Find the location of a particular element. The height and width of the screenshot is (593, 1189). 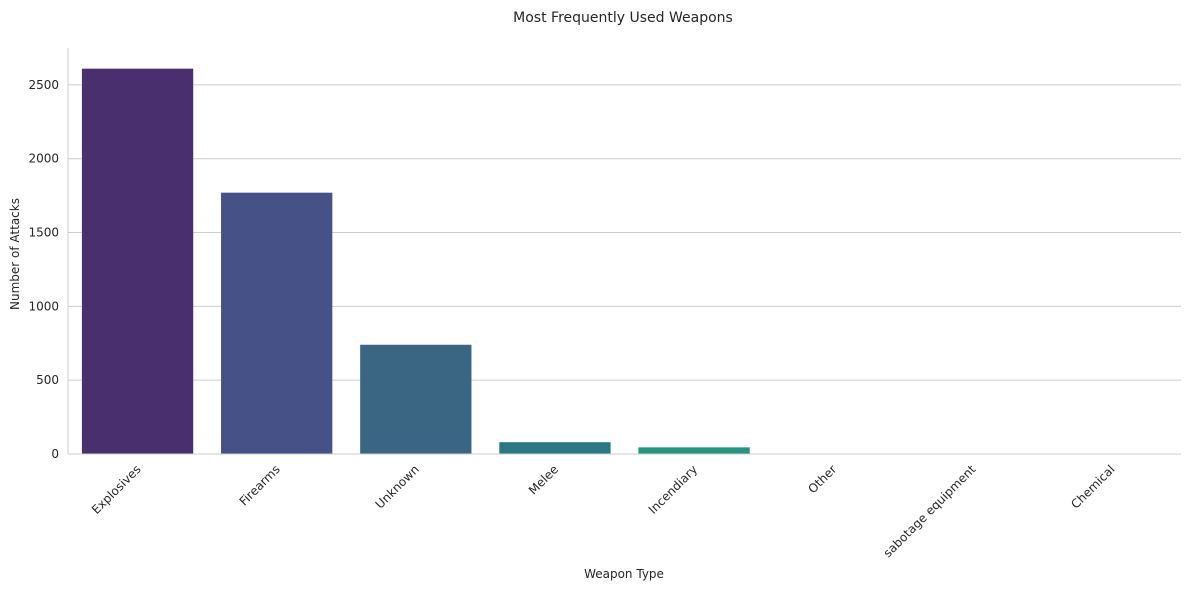

y-tick-label: 1500 is located at coordinates (43, 233).